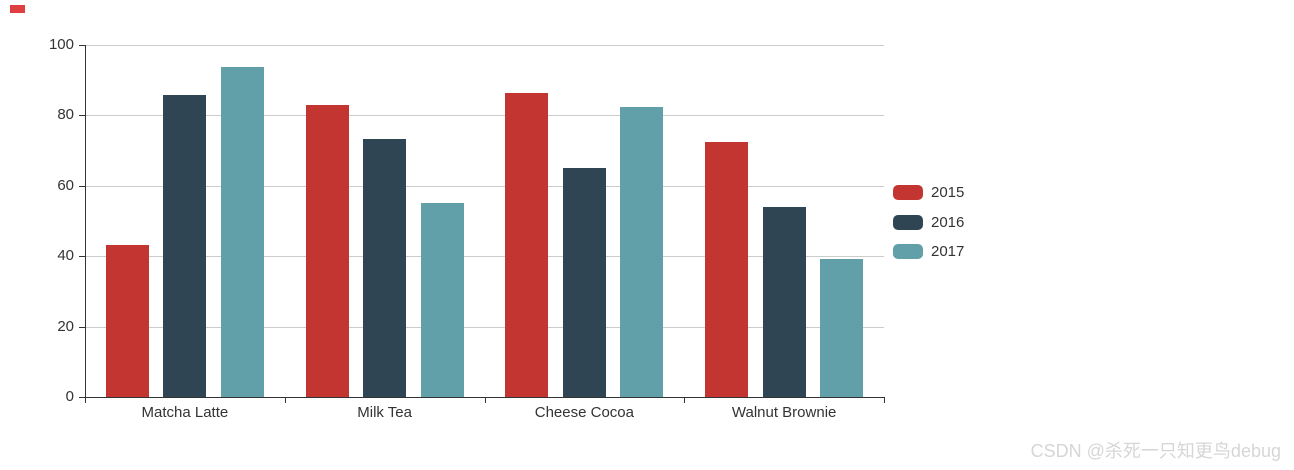 Image resolution: width=1294 pixels, height=470 pixels. What do you see at coordinates (327, 250) in the screenshot?
I see `bar-2015-milk-tea` at bounding box center [327, 250].